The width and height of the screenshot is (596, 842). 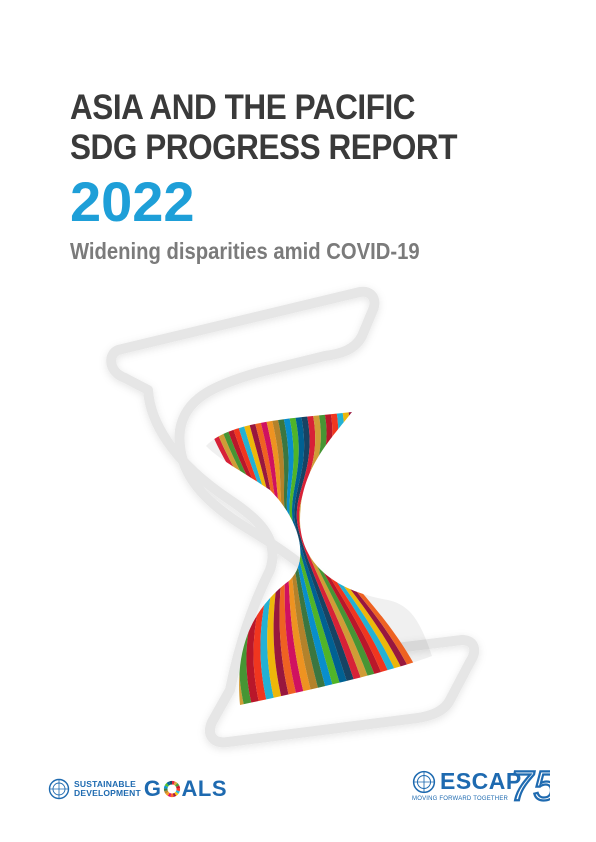 I want to click on escap-wordmark: ESCAP, so click(x=481, y=781).